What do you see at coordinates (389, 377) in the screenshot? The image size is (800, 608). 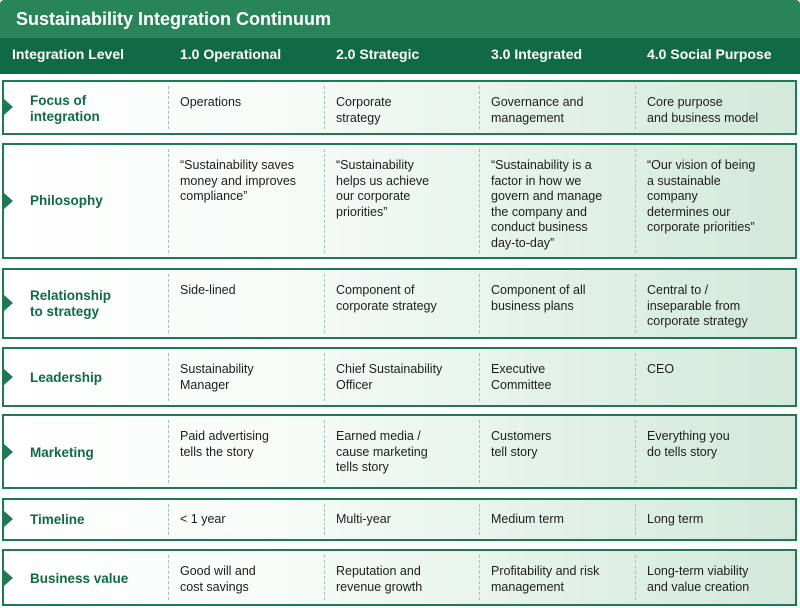 I see `cell-strategic: Chief Sustainability Officer` at bounding box center [389, 377].